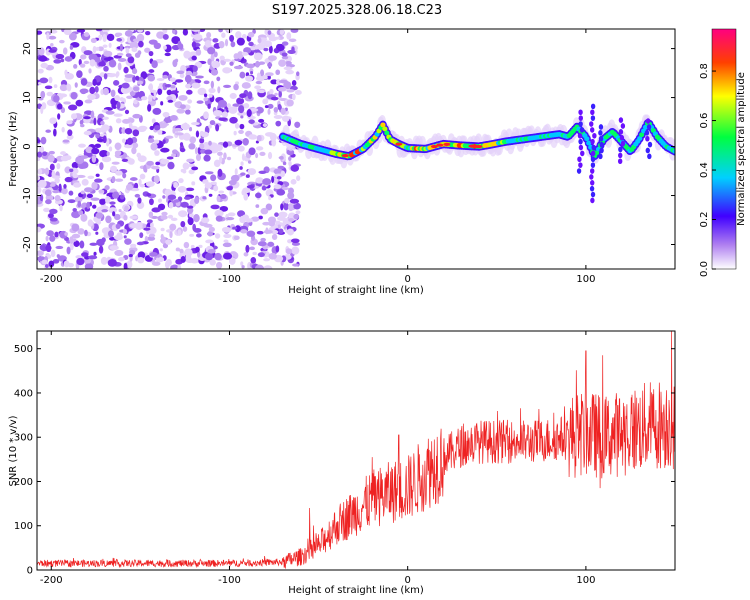  Describe the element at coordinates (640, 138) in the screenshot. I see `ridge-core` at that location.